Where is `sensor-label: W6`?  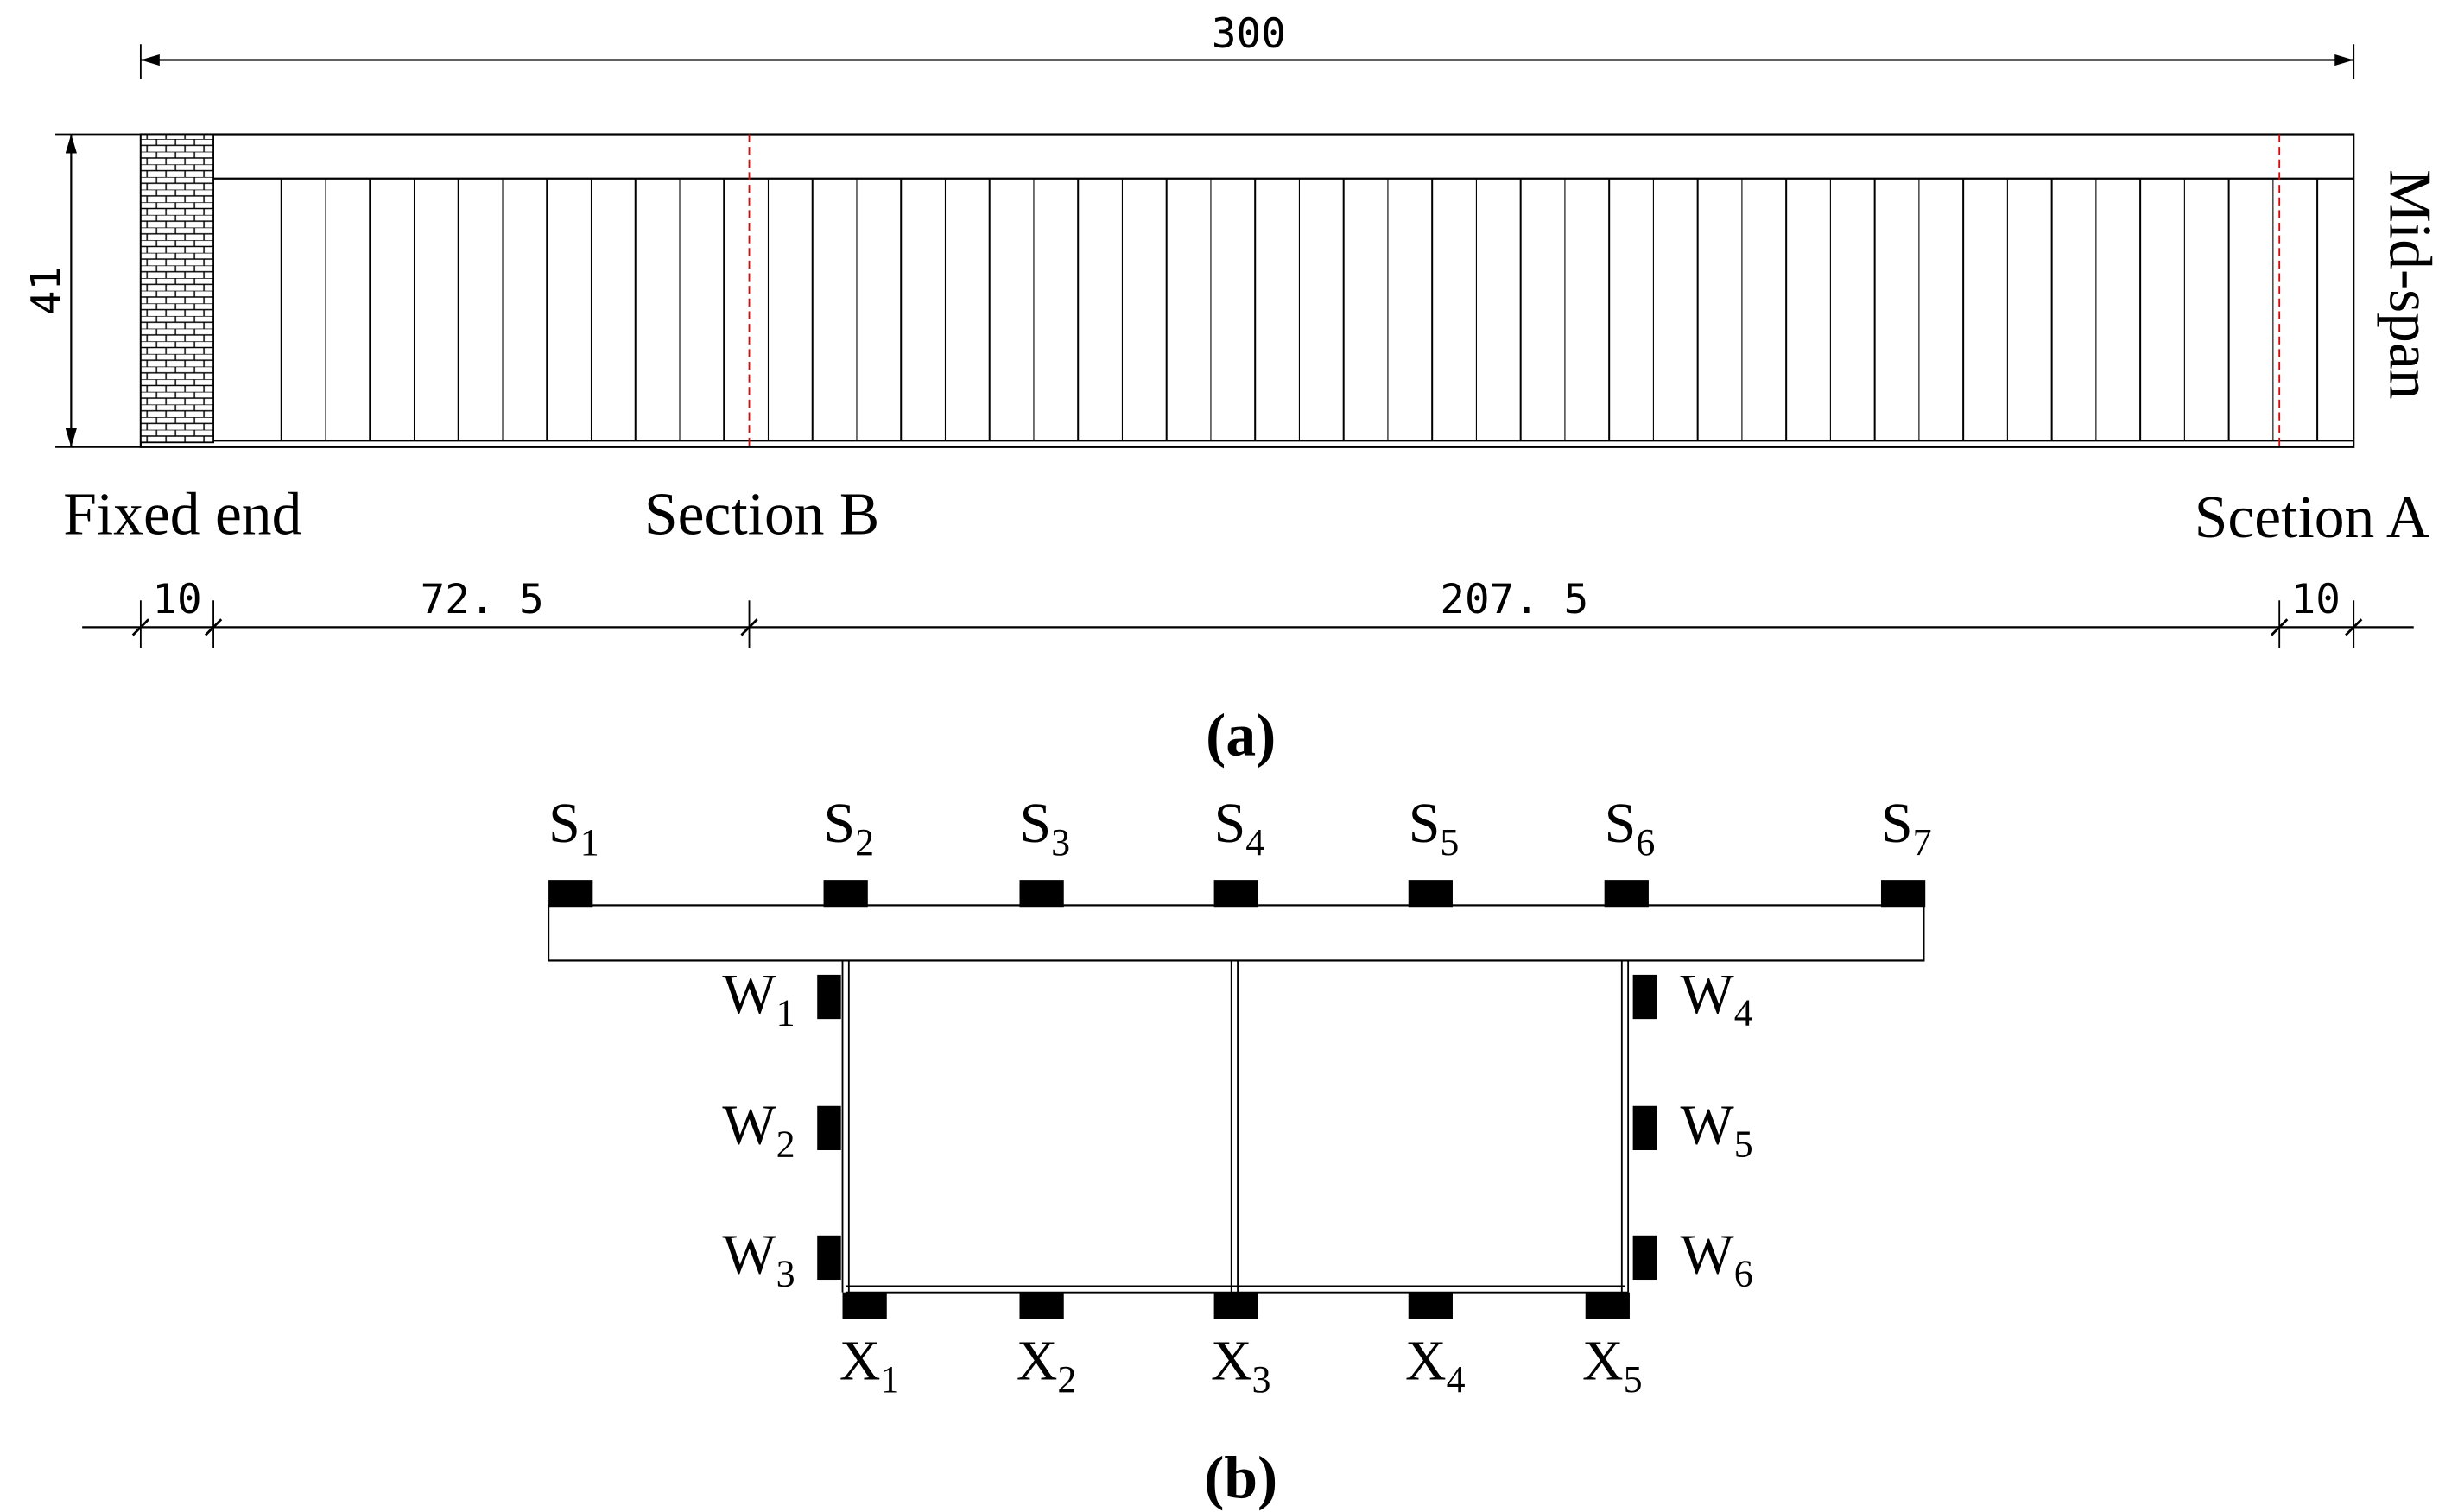
sensor-label: W6 is located at coordinates (1717, 1259).